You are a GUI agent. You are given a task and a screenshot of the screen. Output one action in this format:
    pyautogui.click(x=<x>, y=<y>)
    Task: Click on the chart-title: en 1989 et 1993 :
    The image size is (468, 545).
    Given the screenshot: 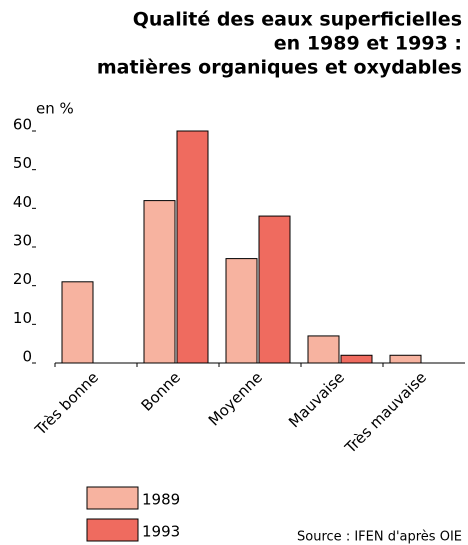 What is the action you would take?
    pyautogui.click(x=368, y=44)
    